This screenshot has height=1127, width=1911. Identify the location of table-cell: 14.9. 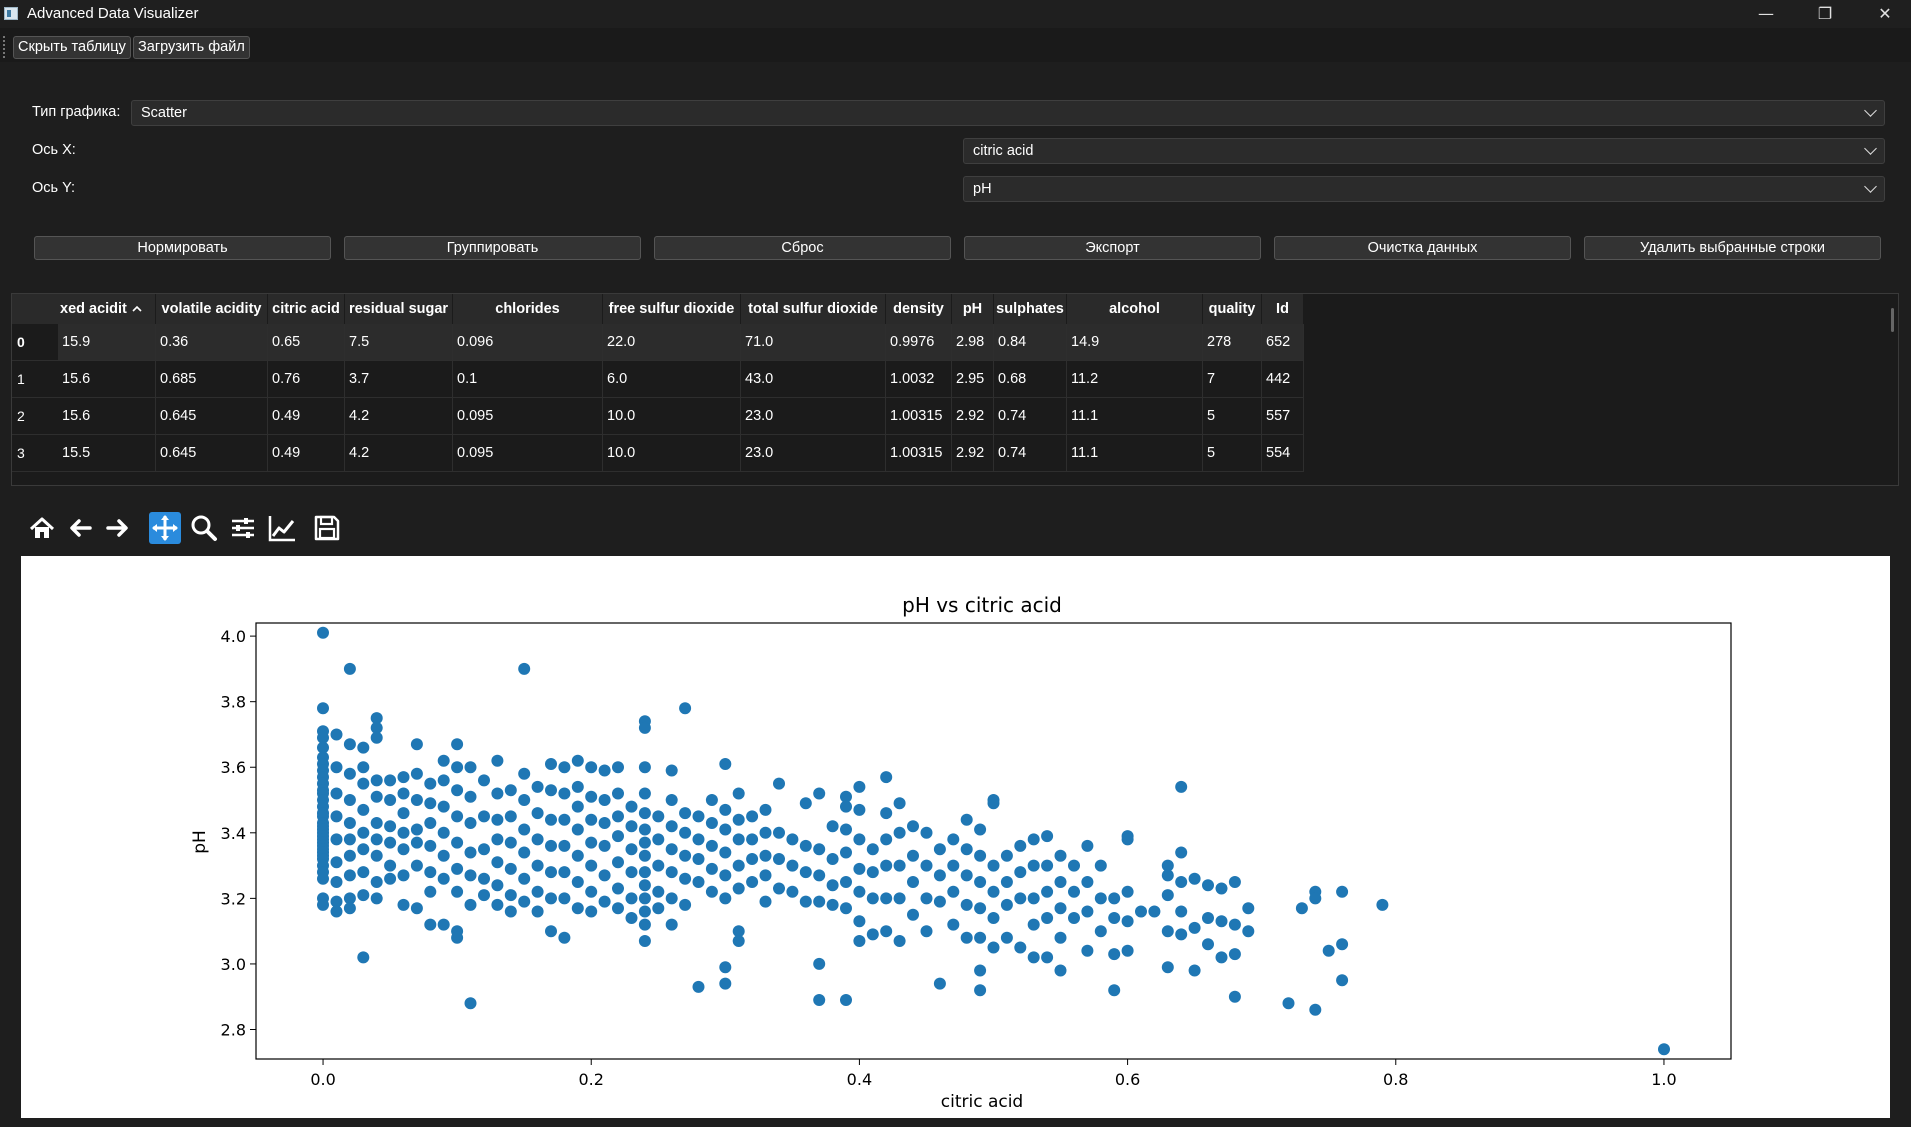
(1135, 342).